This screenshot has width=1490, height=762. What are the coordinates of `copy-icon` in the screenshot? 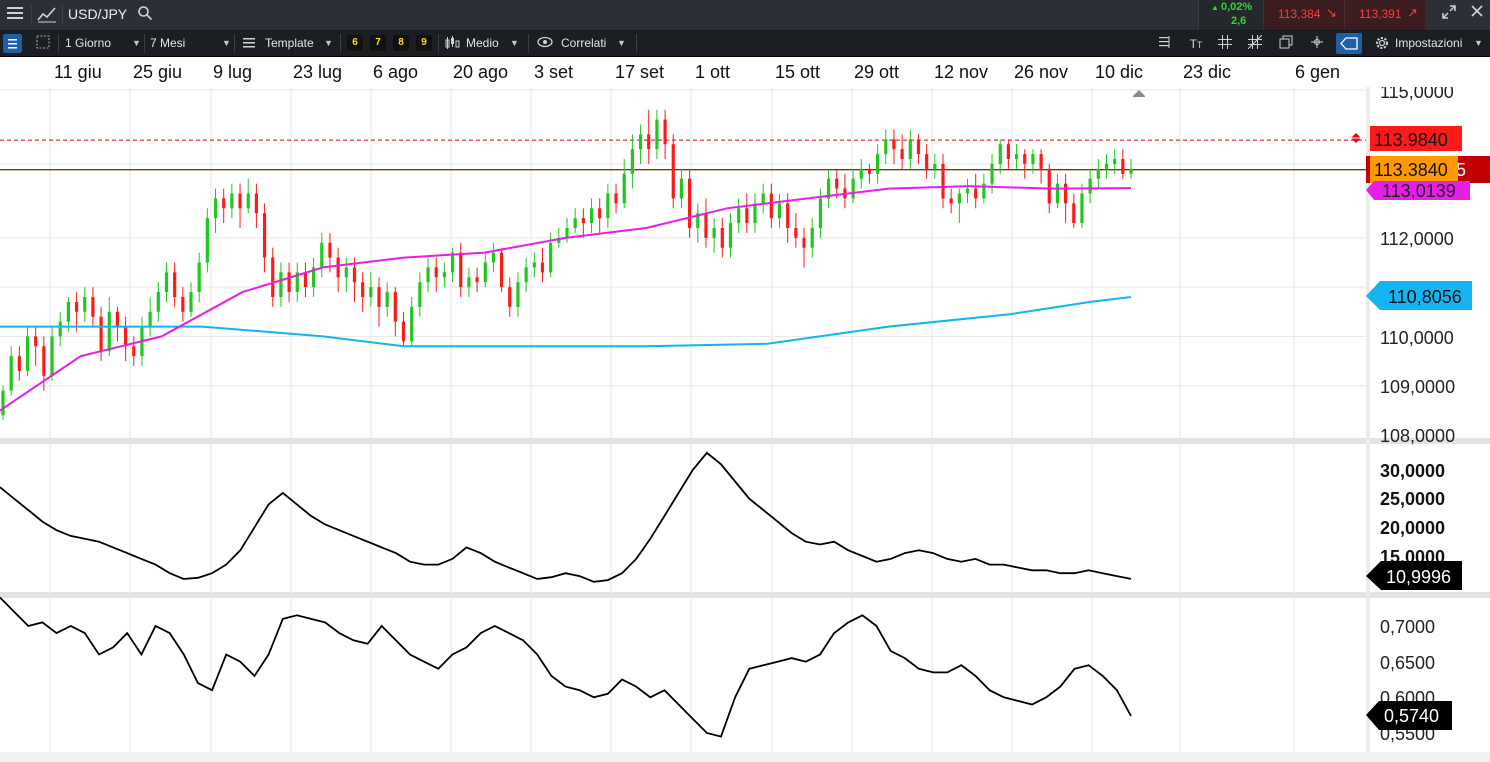 It's located at (1286, 44).